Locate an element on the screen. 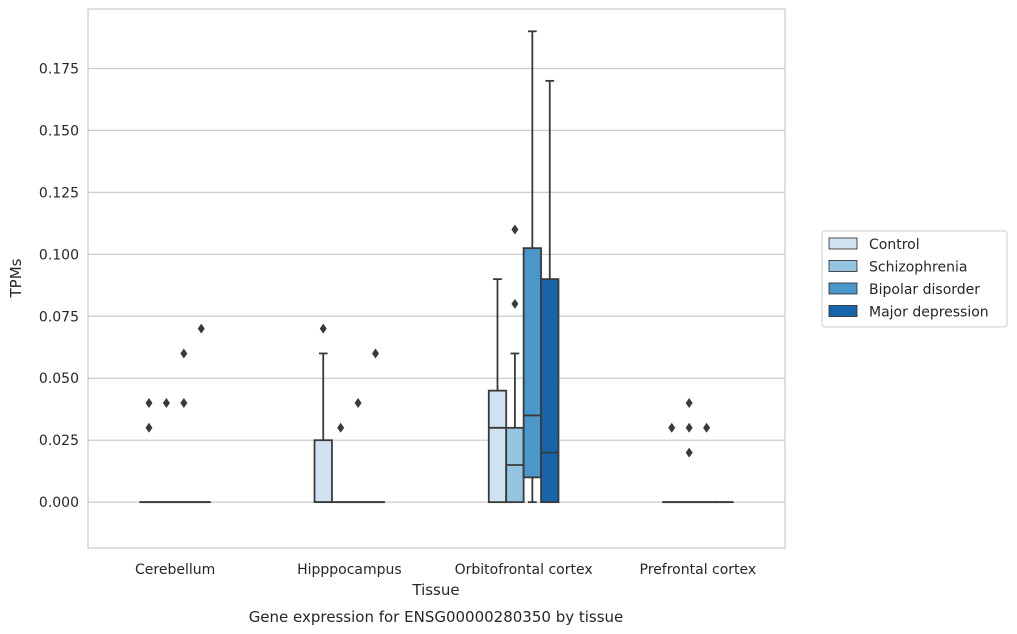 This screenshot has width=1017, height=634. x-tick-label: Prefrontal cortex is located at coordinates (698, 570).